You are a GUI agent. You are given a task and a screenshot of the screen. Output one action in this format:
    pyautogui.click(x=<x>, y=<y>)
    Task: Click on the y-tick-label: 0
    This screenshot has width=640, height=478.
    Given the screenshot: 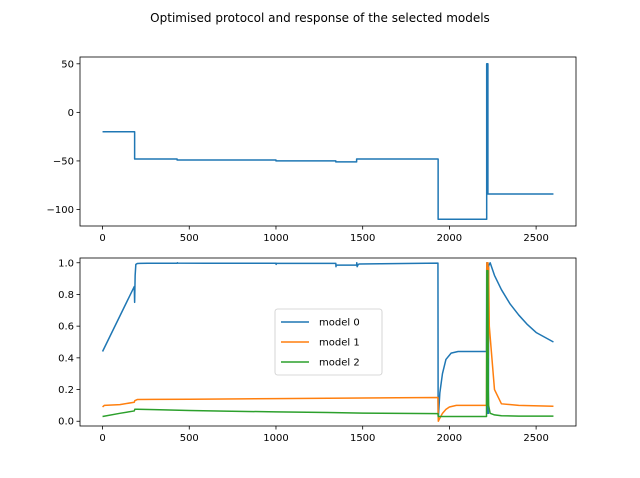 What is the action you would take?
    pyautogui.click(x=71, y=113)
    